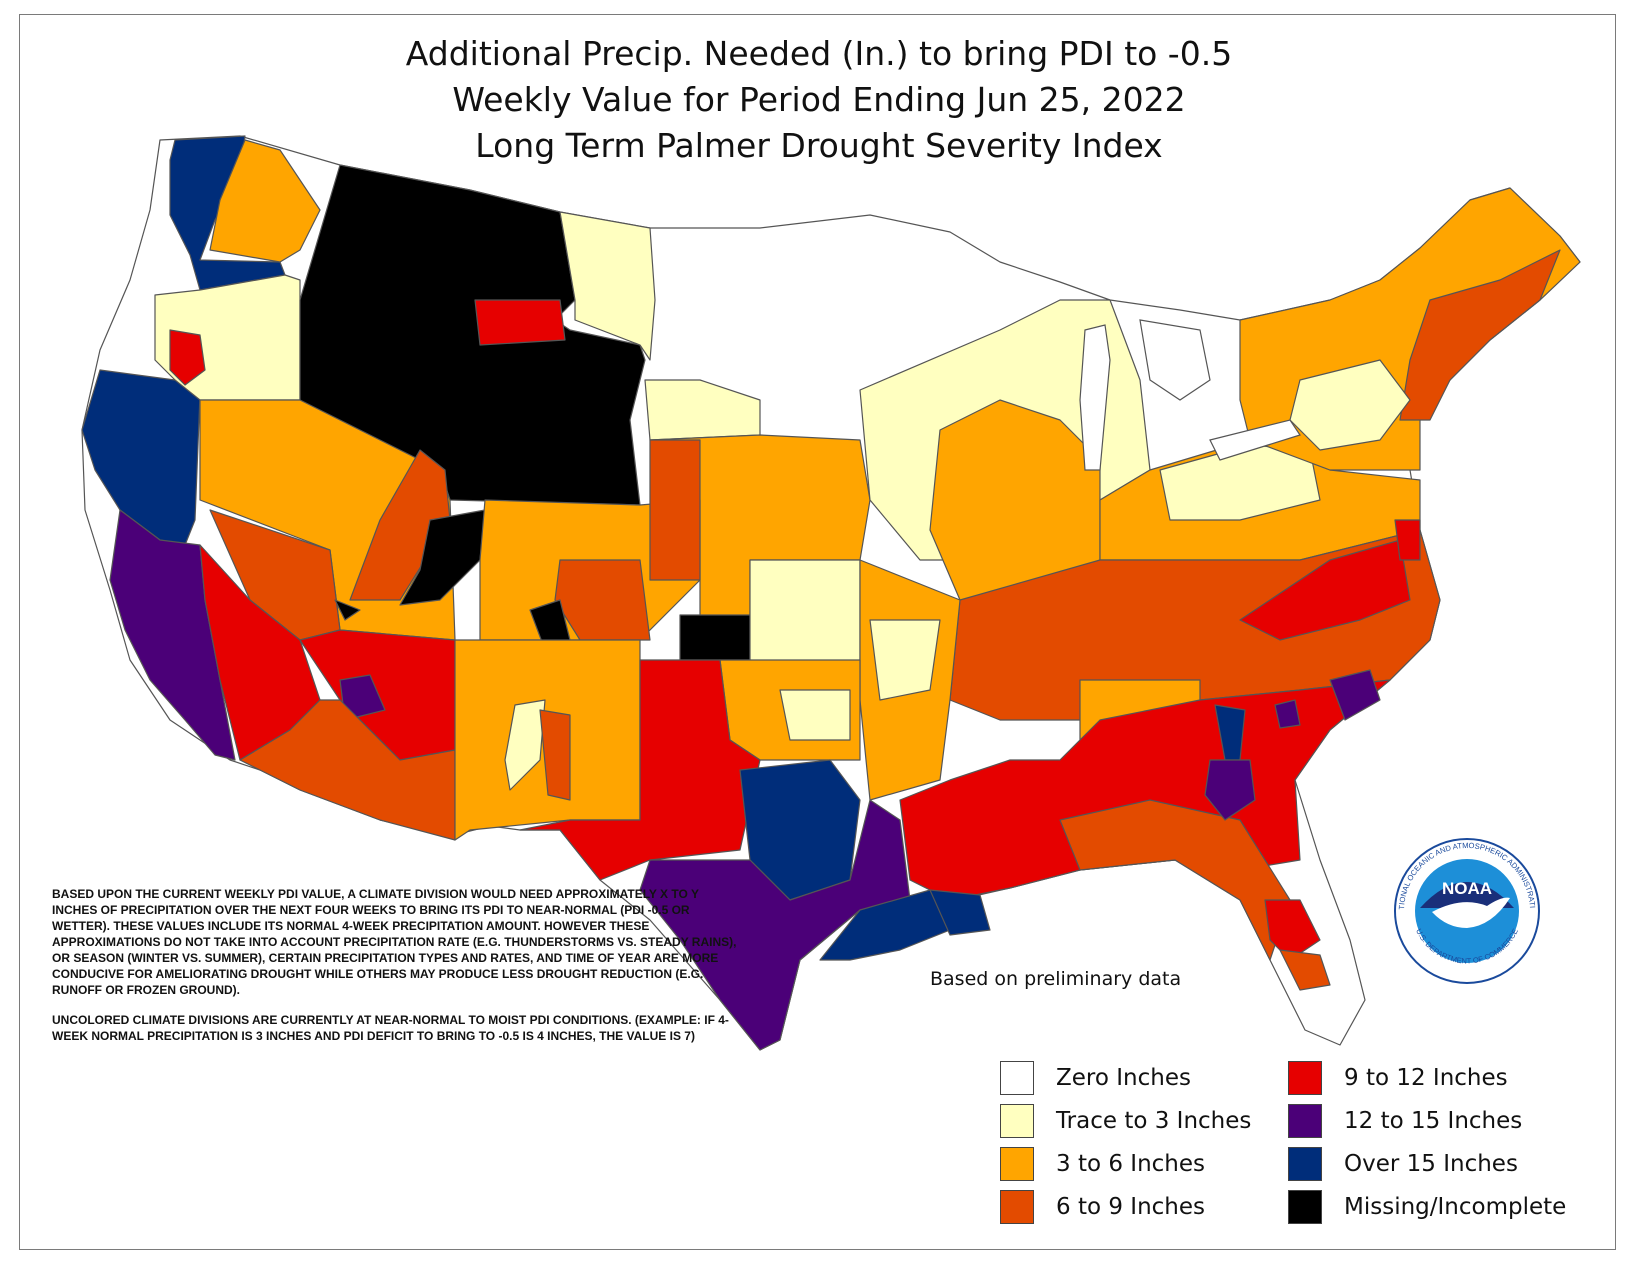 The height and width of the screenshot is (1265, 1638). What do you see at coordinates (1123, 1078) in the screenshot?
I see `legend-label: Zero Inches` at bounding box center [1123, 1078].